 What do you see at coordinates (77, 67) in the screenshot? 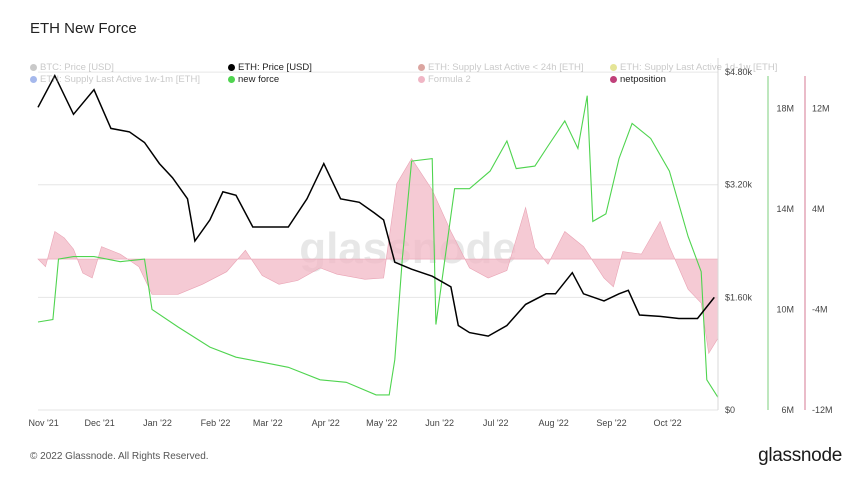
I see `legend-label: BTC: Price [USD]` at bounding box center [77, 67].